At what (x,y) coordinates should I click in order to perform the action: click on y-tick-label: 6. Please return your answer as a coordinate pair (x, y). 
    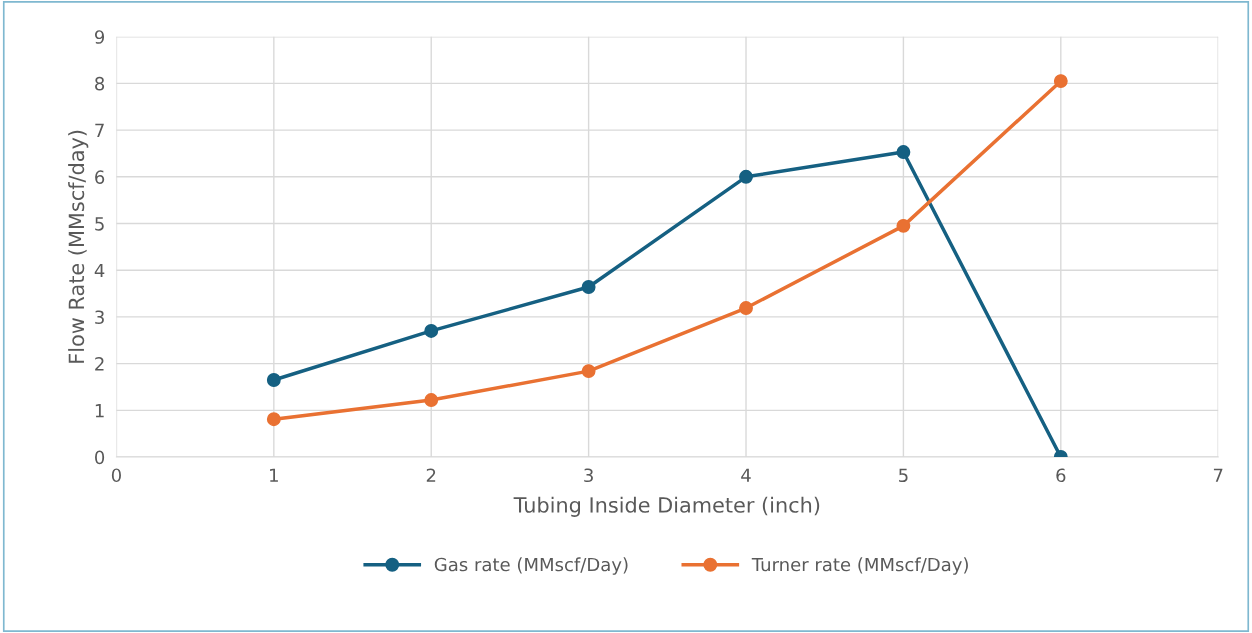
    Looking at the image, I should click on (100, 177).